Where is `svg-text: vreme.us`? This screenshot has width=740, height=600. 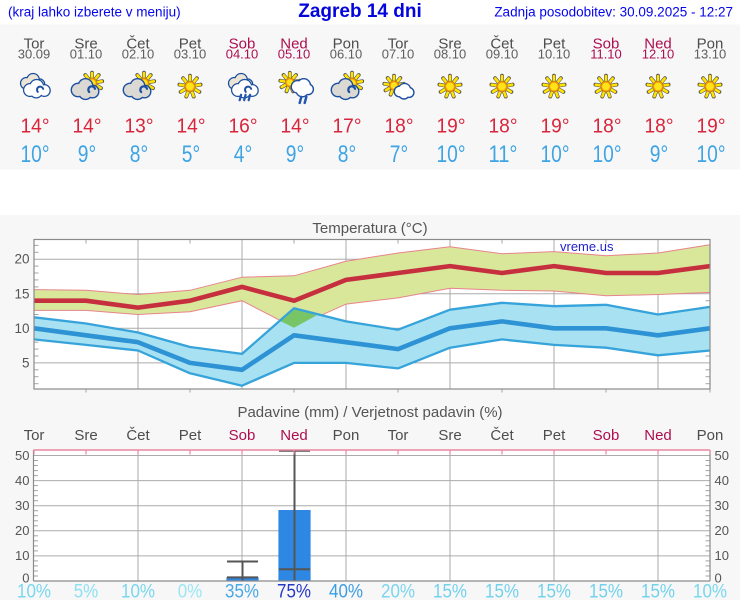
svg-text: vreme.us is located at coordinates (587, 246).